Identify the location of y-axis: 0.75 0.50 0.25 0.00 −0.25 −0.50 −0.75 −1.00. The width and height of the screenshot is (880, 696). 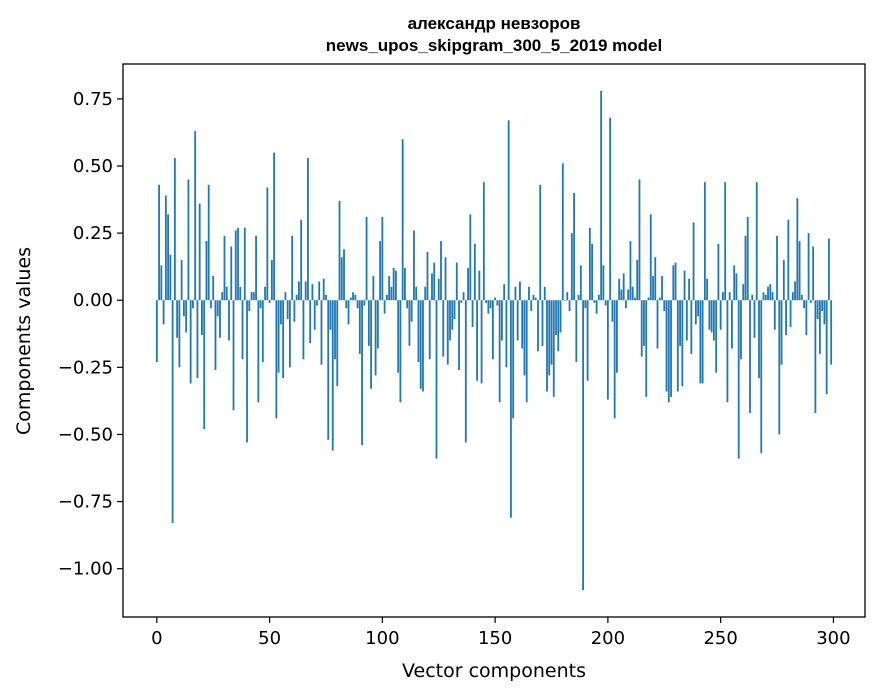
(90, 334).